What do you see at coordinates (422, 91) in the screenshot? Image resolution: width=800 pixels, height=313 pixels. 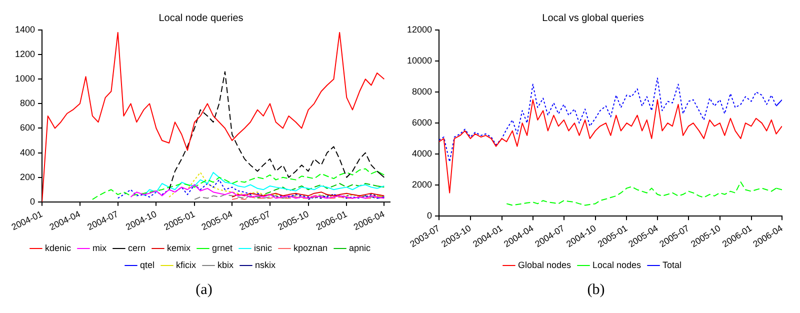 I see `y-tick-label: 8000` at bounding box center [422, 91].